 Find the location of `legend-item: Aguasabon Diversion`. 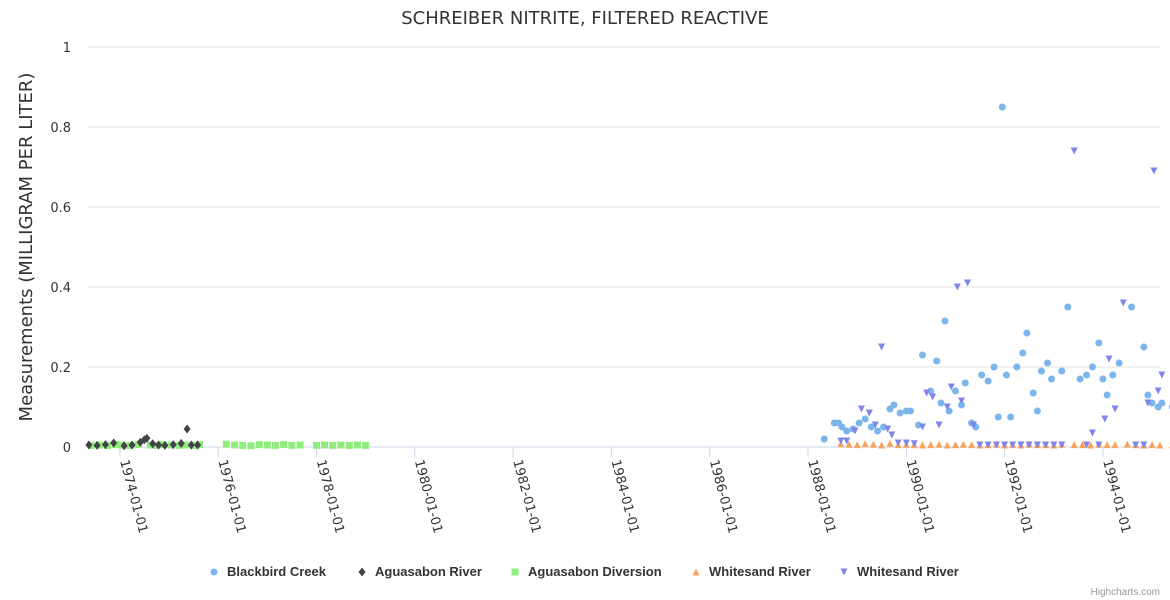

legend-item: Aguasabon Diversion is located at coordinates (586, 571).